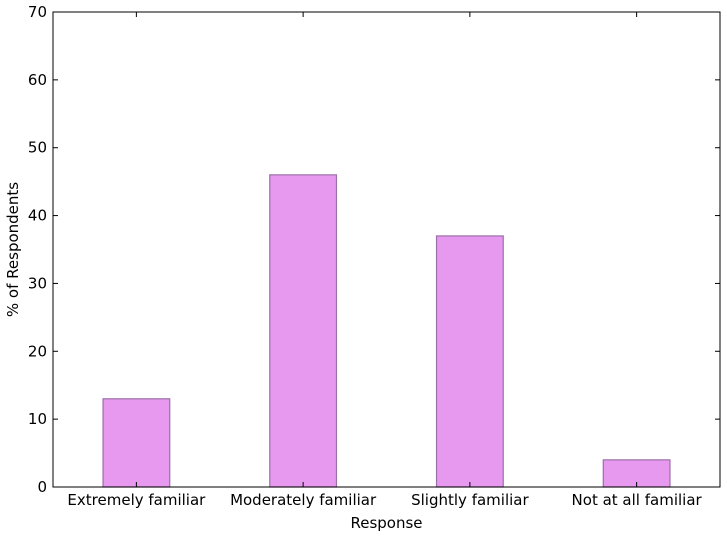 Image resolution: width=727 pixels, height=537 pixels. Describe the element at coordinates (136, 443) in the screenshot. I see `bar-extremely-familiar` at that location.